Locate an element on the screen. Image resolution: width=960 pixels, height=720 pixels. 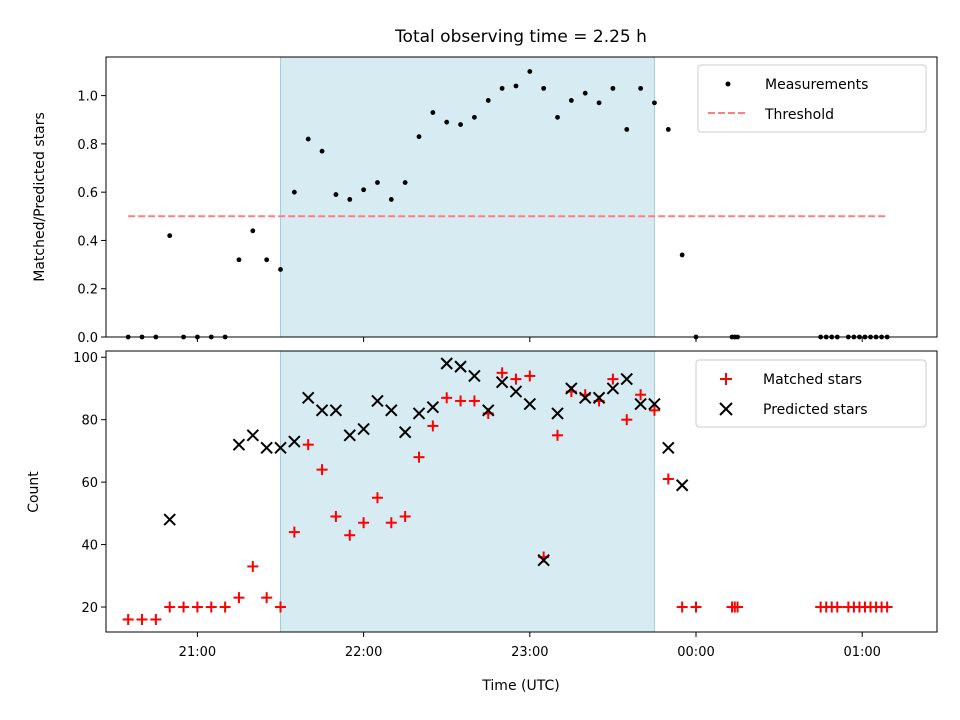
legend-matched-marker is located at coordinates (726, 379).